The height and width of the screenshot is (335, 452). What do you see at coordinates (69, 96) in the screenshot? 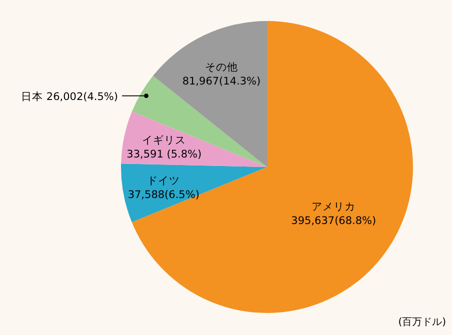
I see `slice-label: 日本 26,002(4.5%)` at bounding box center [69, 96].